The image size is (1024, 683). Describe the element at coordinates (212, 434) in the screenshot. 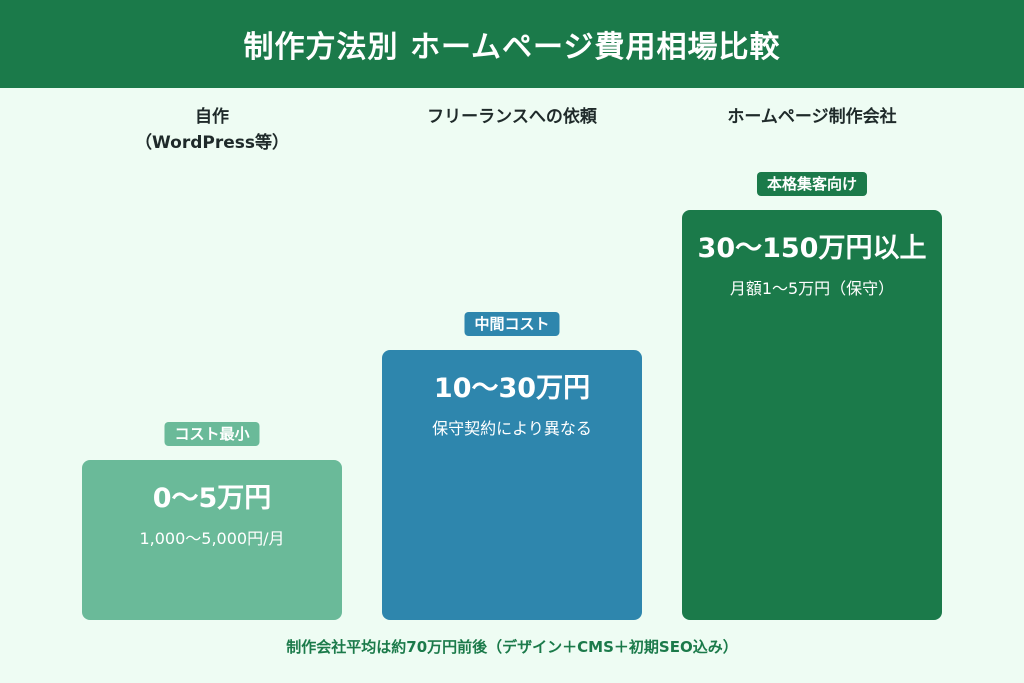

I see `bar-badge: コスト最小` at that location.